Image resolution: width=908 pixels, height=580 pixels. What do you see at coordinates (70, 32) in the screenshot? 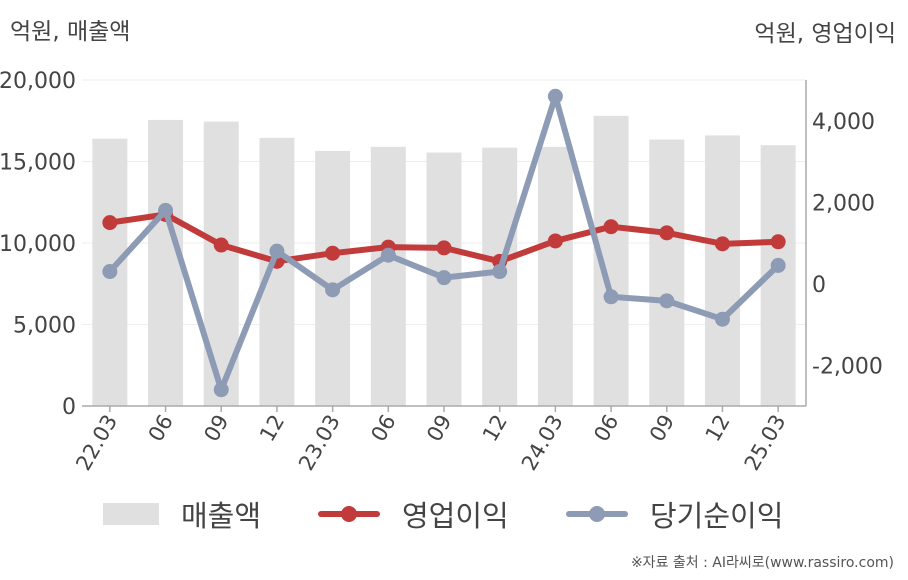
I see `left-axis-unit-label: 억원, 매출액` at bounding box center [70, 32].